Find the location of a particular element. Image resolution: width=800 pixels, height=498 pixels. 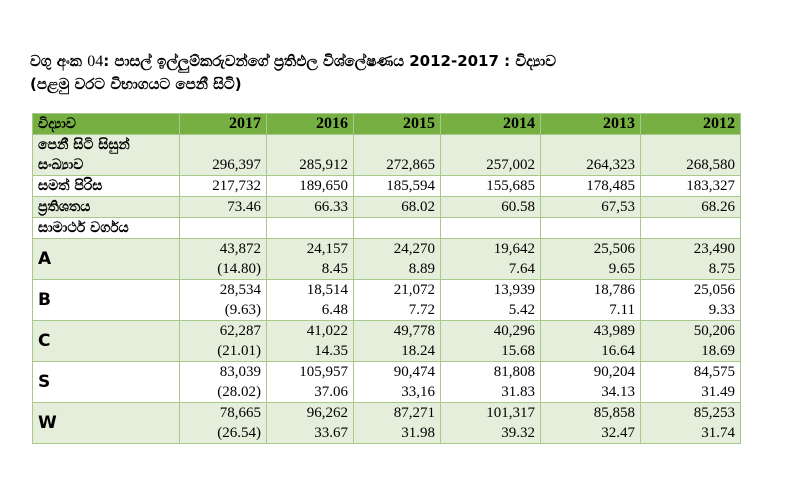

grade-count: 96,262 is located at coordinates (327, 413).